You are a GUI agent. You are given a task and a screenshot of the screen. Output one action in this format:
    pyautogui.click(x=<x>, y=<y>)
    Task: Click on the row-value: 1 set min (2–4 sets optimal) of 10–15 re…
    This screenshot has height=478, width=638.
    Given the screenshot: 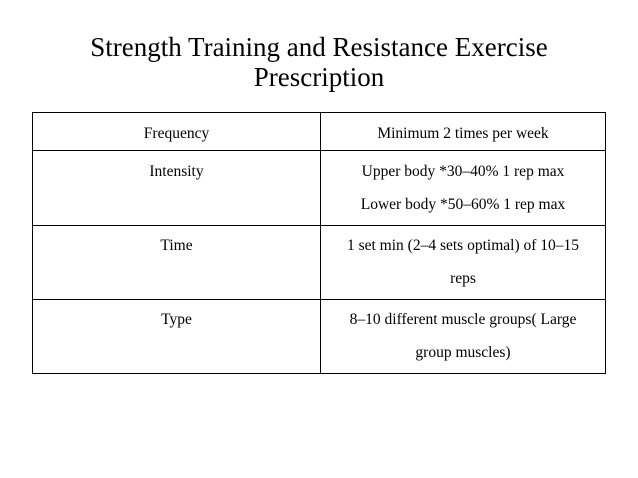 What is the action you would take?
    pyautogui.click(x=463, y=262)
    